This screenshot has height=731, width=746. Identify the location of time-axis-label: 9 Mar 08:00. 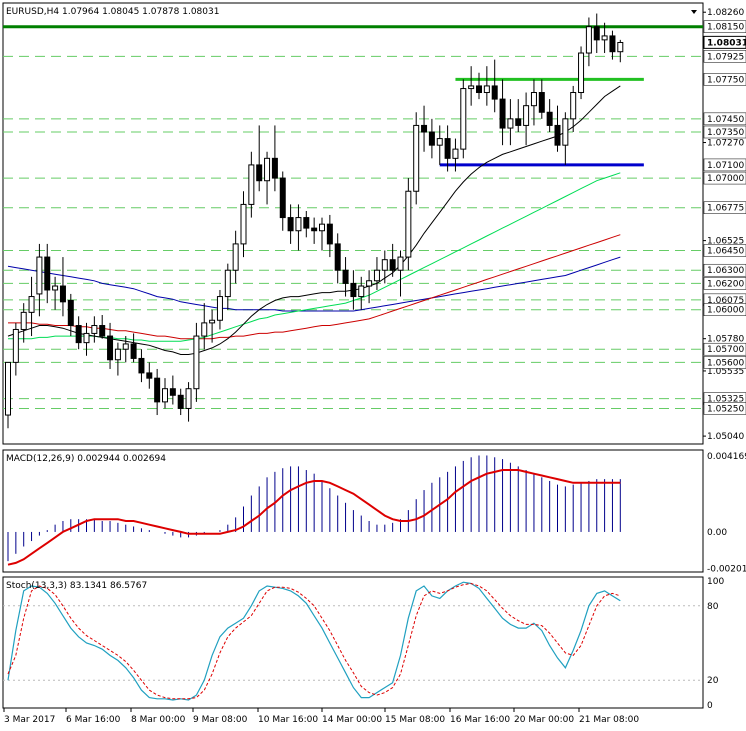
(220, 720).